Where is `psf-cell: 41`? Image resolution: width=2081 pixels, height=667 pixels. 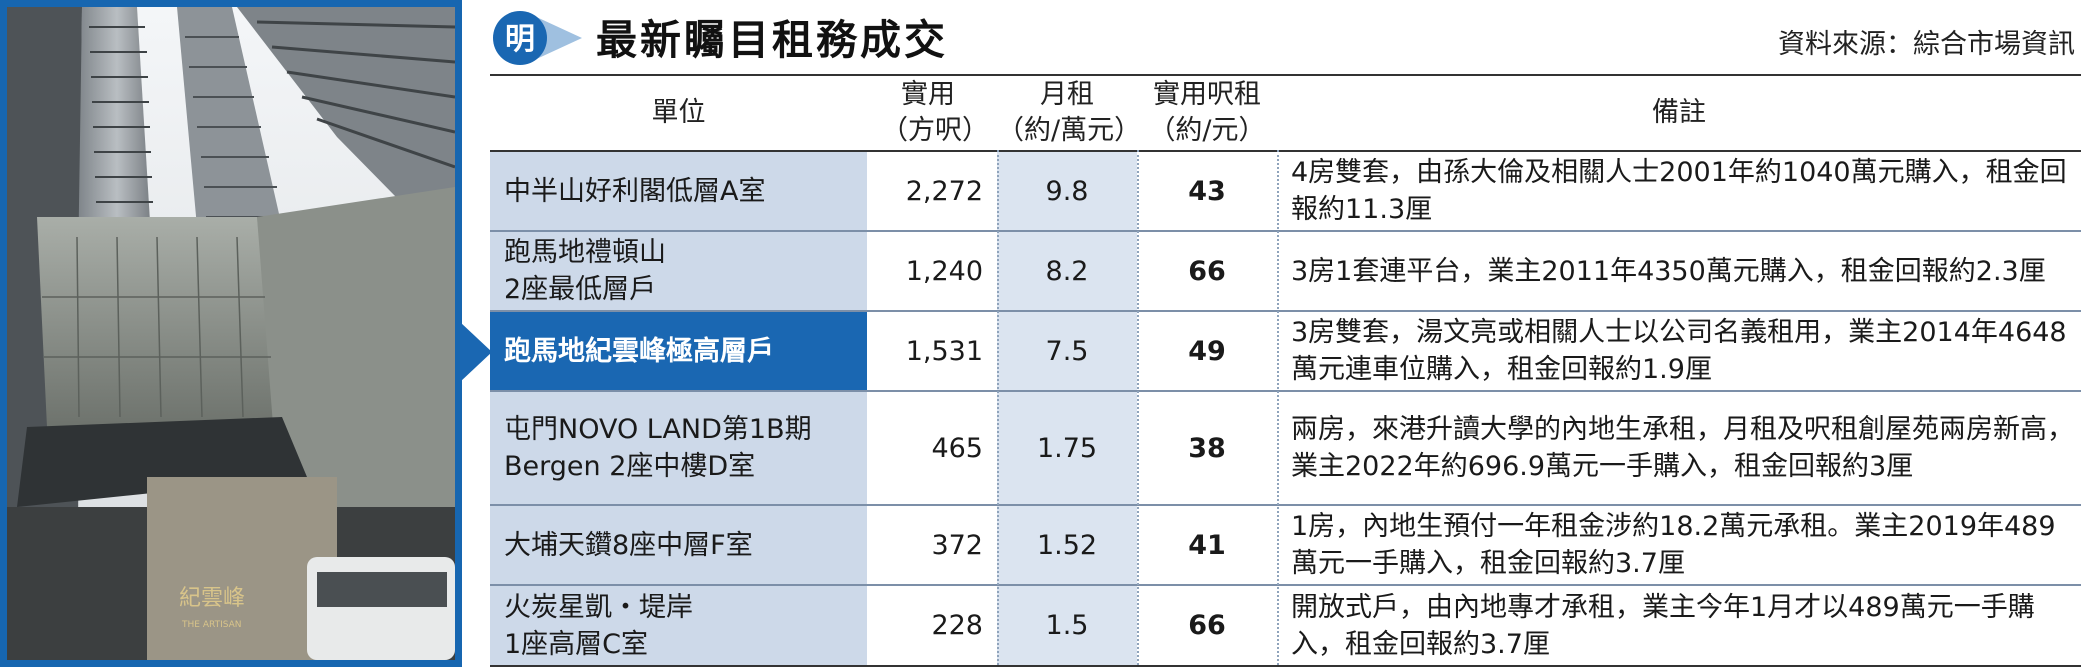 psf-cell: 41 is located at coordinates (1207, 545).